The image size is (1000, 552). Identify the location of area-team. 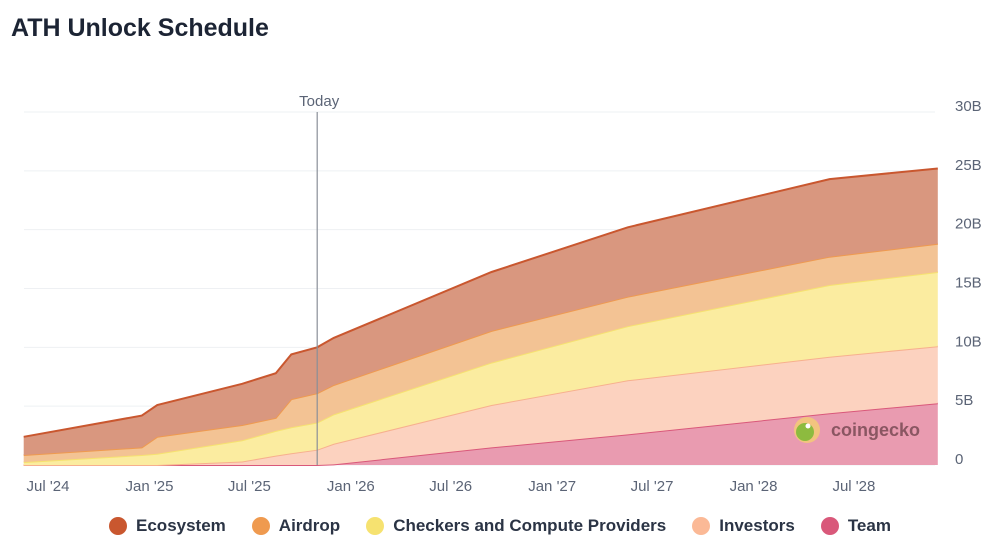
(480, 434).